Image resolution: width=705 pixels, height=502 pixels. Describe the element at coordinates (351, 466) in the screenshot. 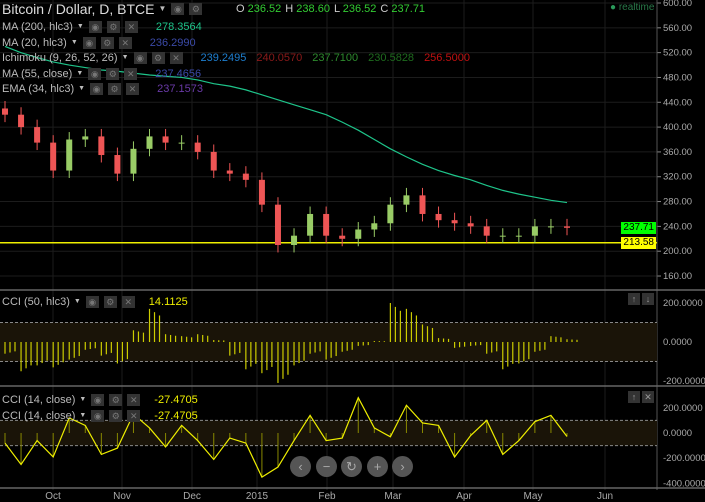

I see `reset-chart-button: ↻` at that location.